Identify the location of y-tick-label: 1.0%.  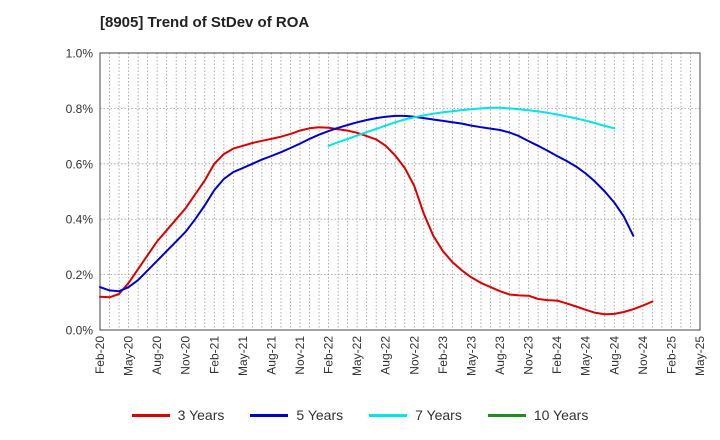
(80, 54).